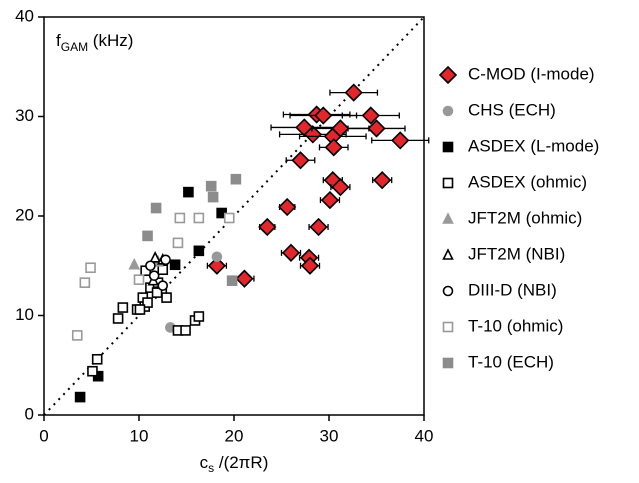 The width and height of the screenshot is (639, 483). I want to click on x-tick-label: 10, so click(139, 435).